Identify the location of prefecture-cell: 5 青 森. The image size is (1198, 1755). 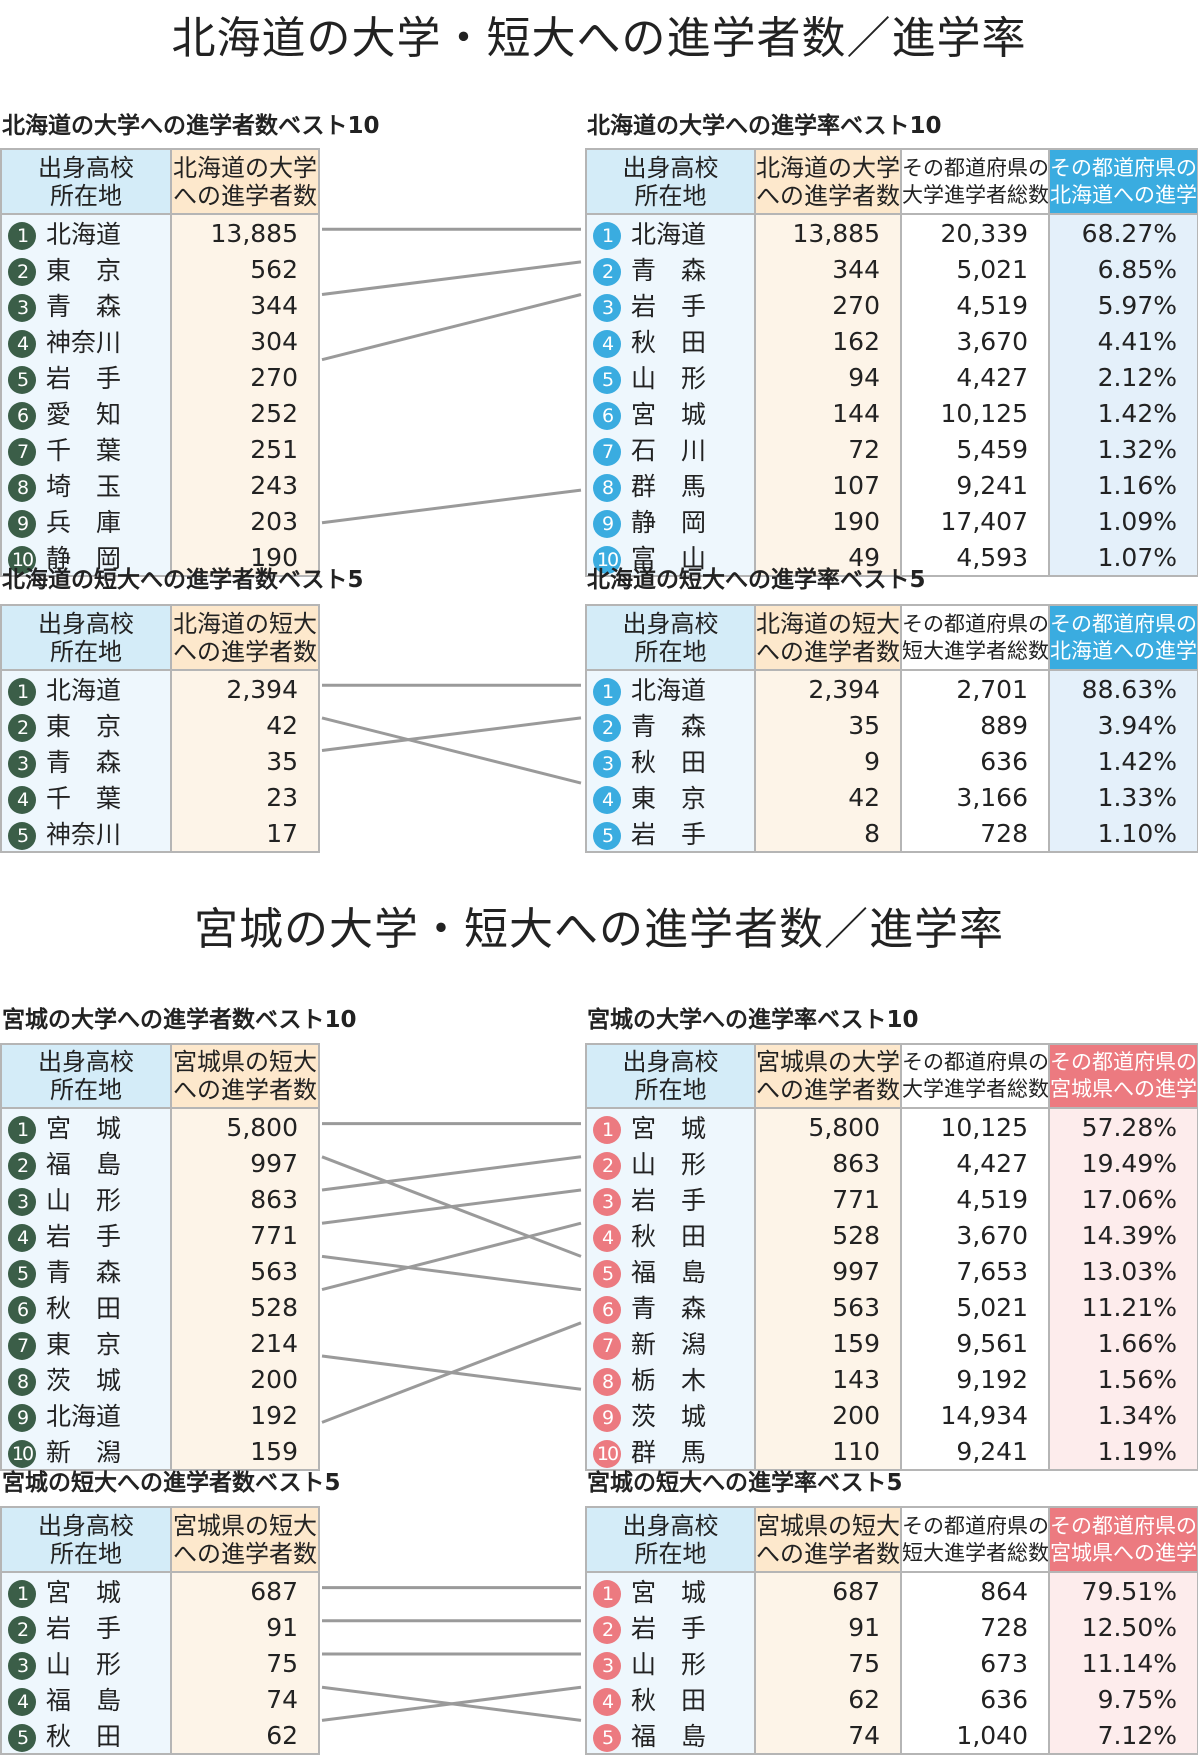
(86, 1271).